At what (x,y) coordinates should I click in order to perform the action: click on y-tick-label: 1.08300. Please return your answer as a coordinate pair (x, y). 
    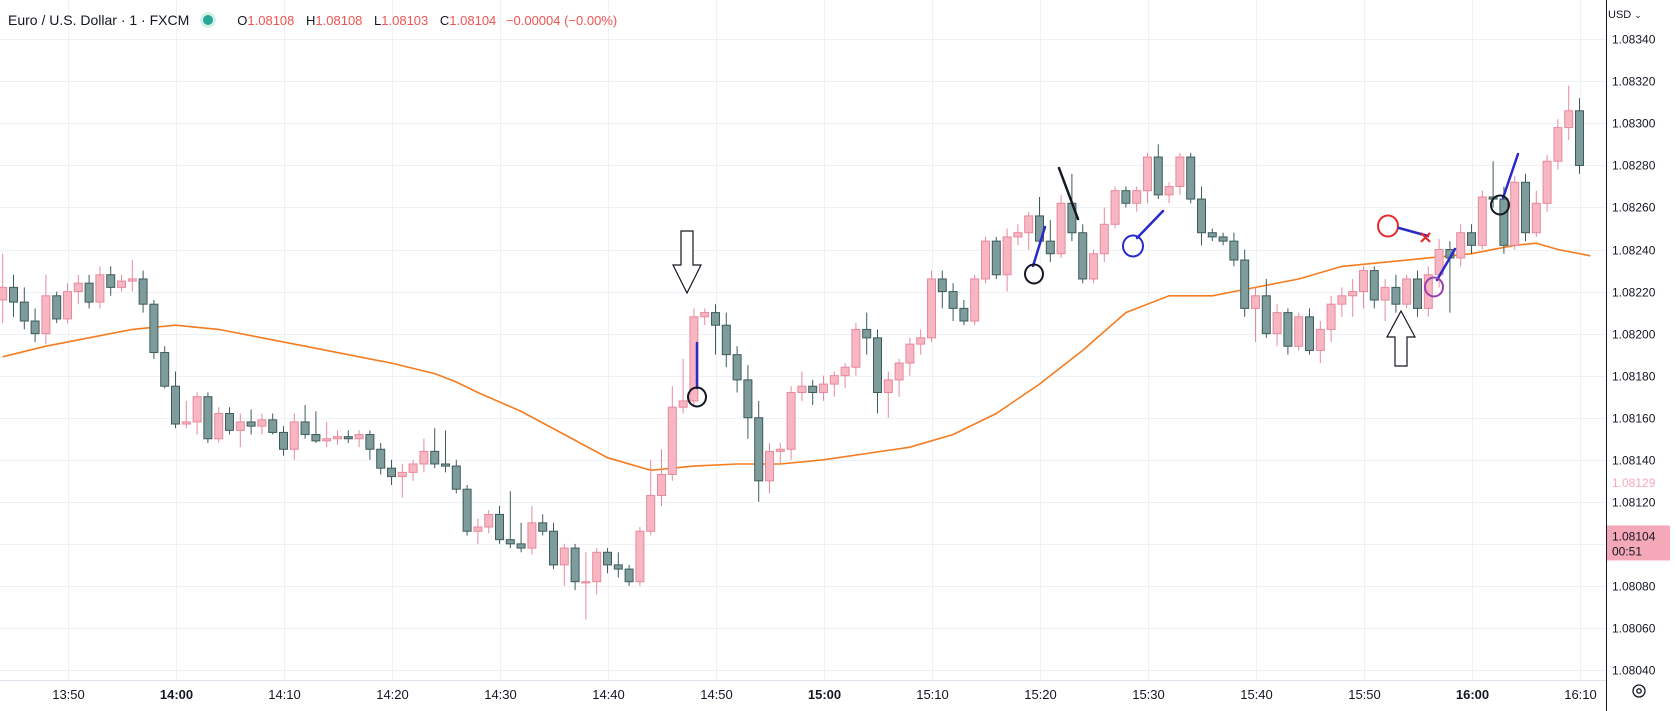
    Looking at the image, I should click on (1634, 124).